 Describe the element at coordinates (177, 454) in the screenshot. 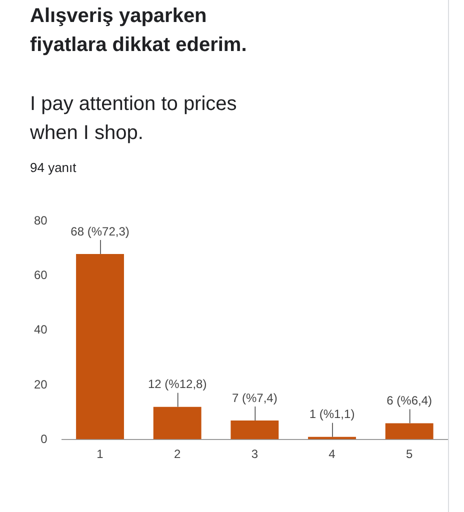

I see `x-tick-label: 2` at that location.